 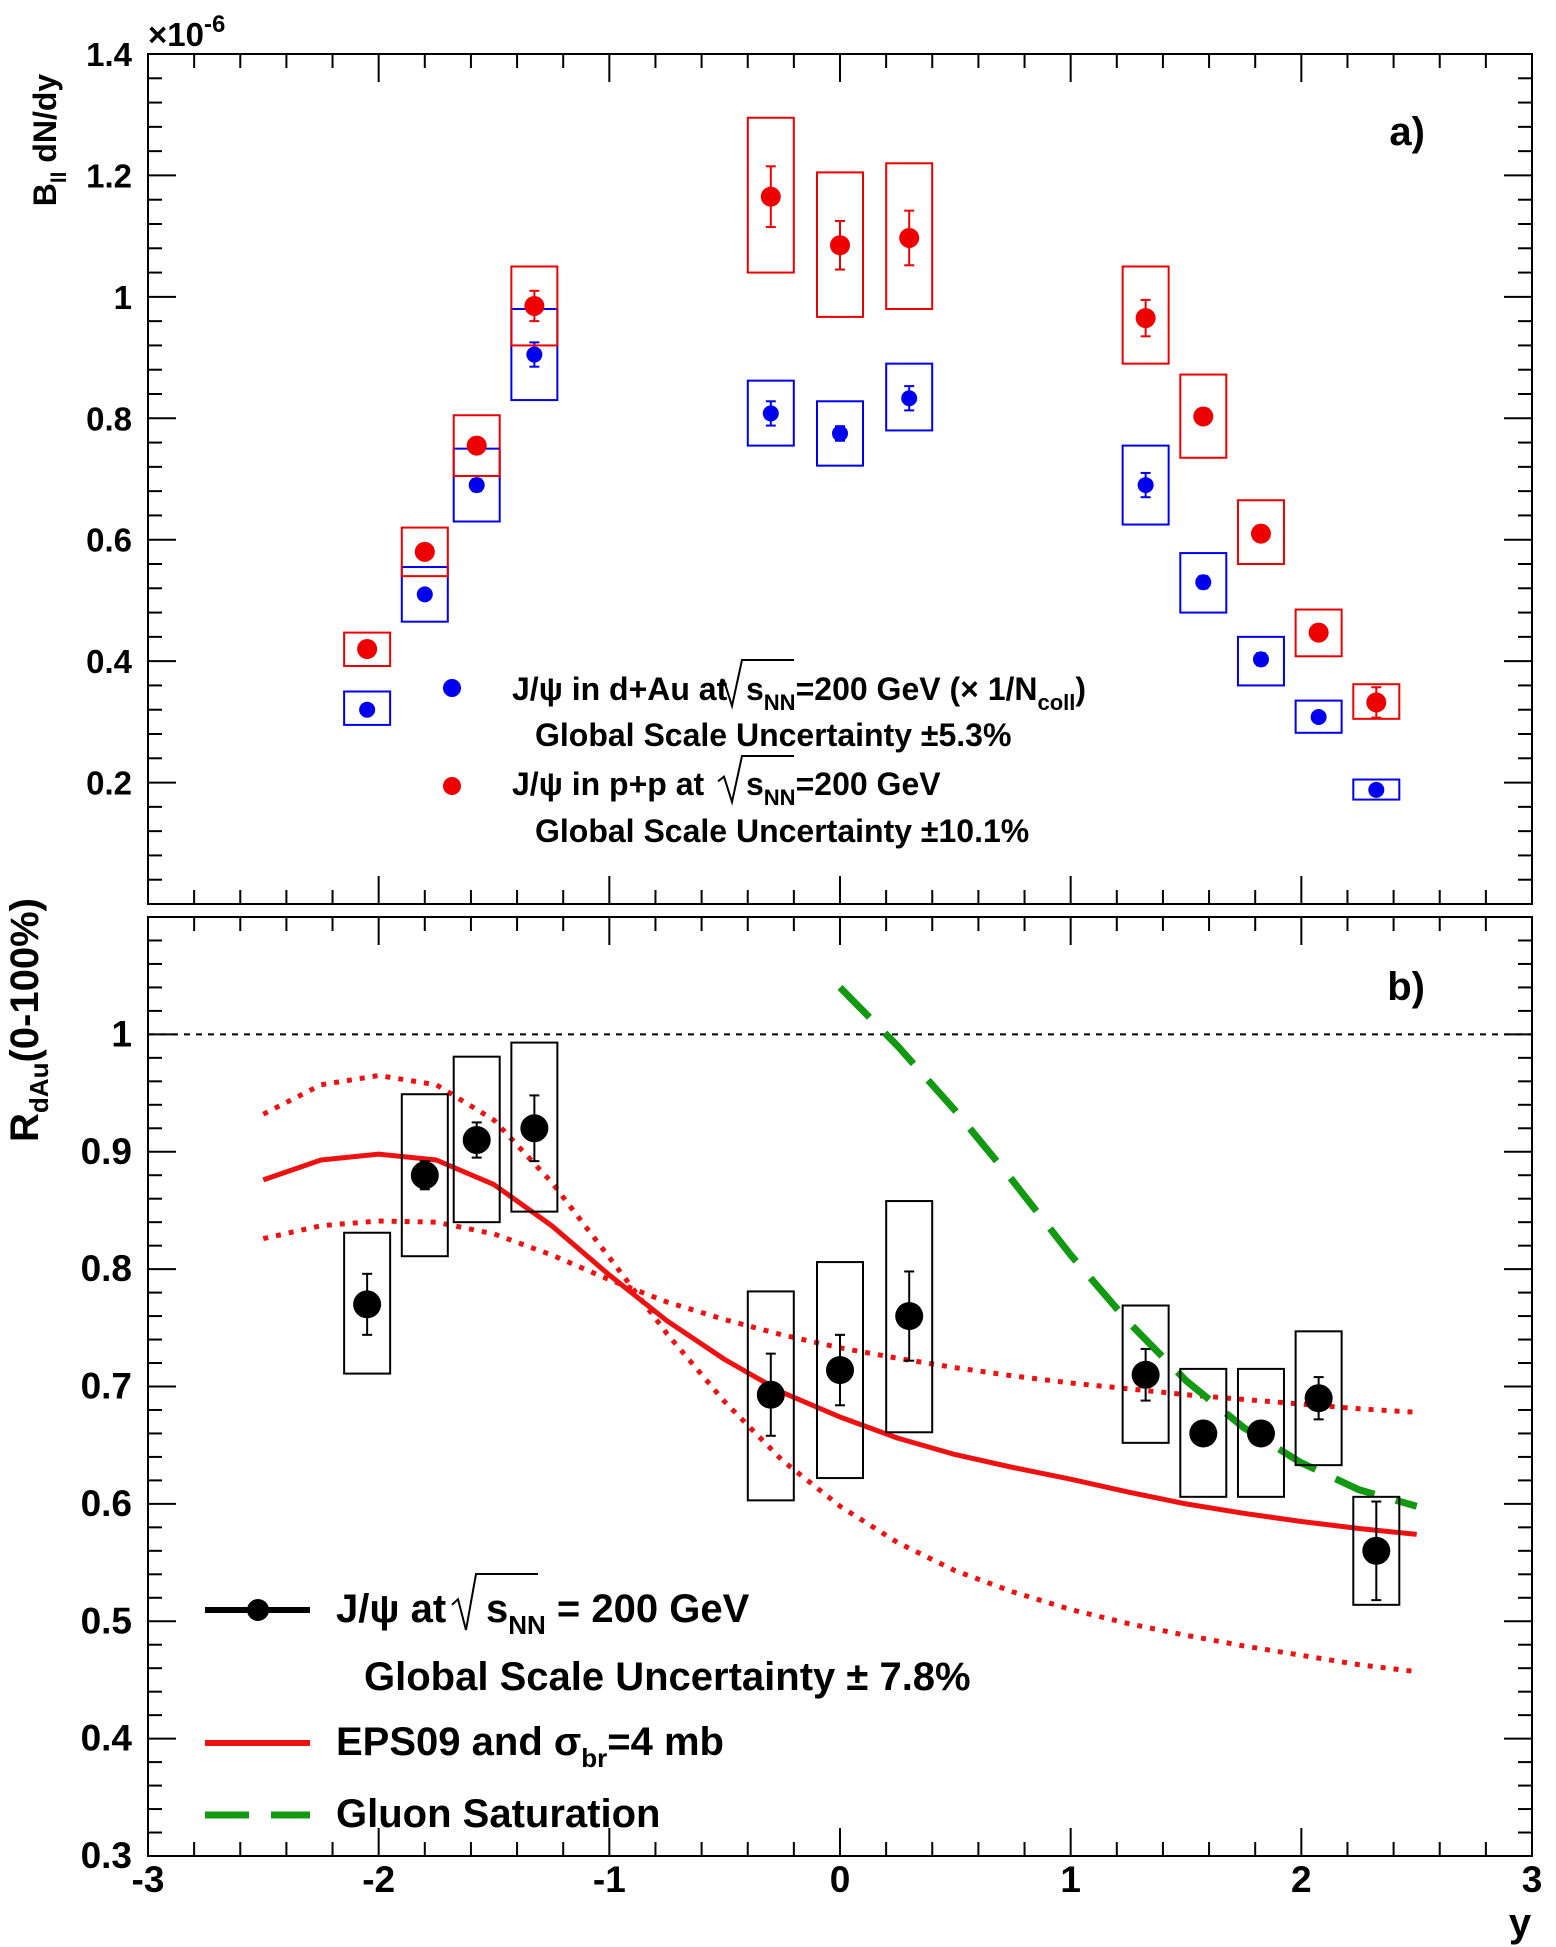 I want to click on legend-a-dau-pre: J/ψ in d+Au at, so click(x=620, y=689).